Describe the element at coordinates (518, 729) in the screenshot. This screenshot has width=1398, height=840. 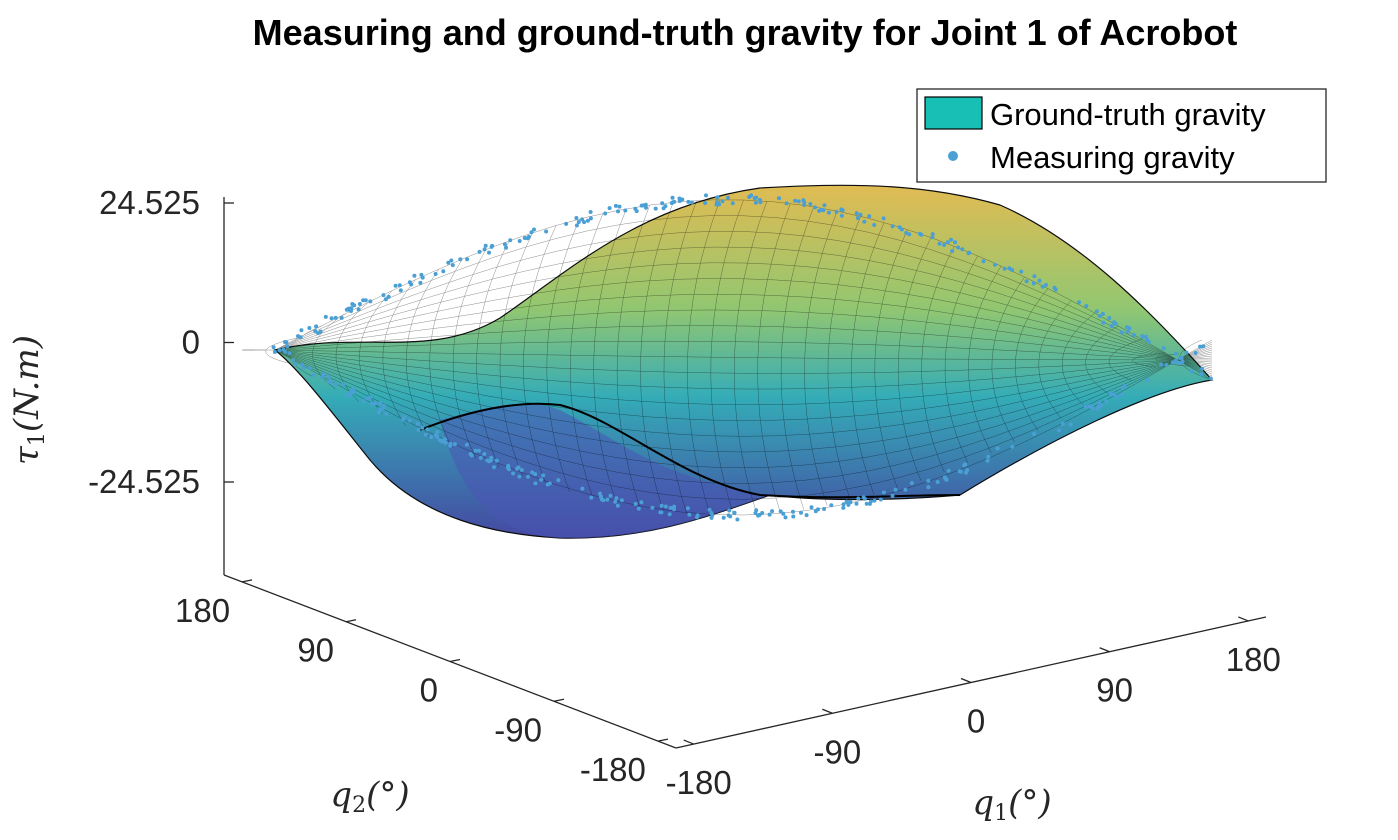
I see `y-tick-label: -90` at that location.